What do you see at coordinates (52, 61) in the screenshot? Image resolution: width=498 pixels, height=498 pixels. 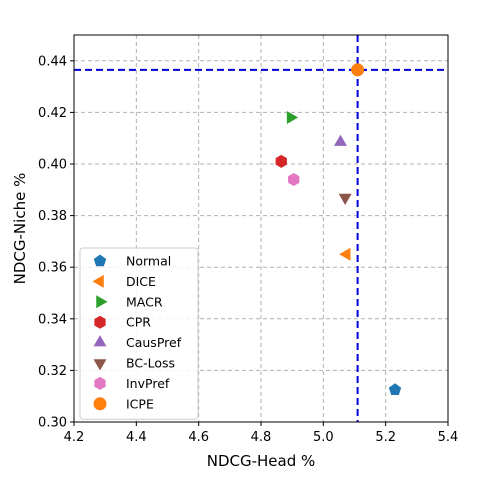 I see `y-tick-label: 0.44` at bounding box center [52, 61].